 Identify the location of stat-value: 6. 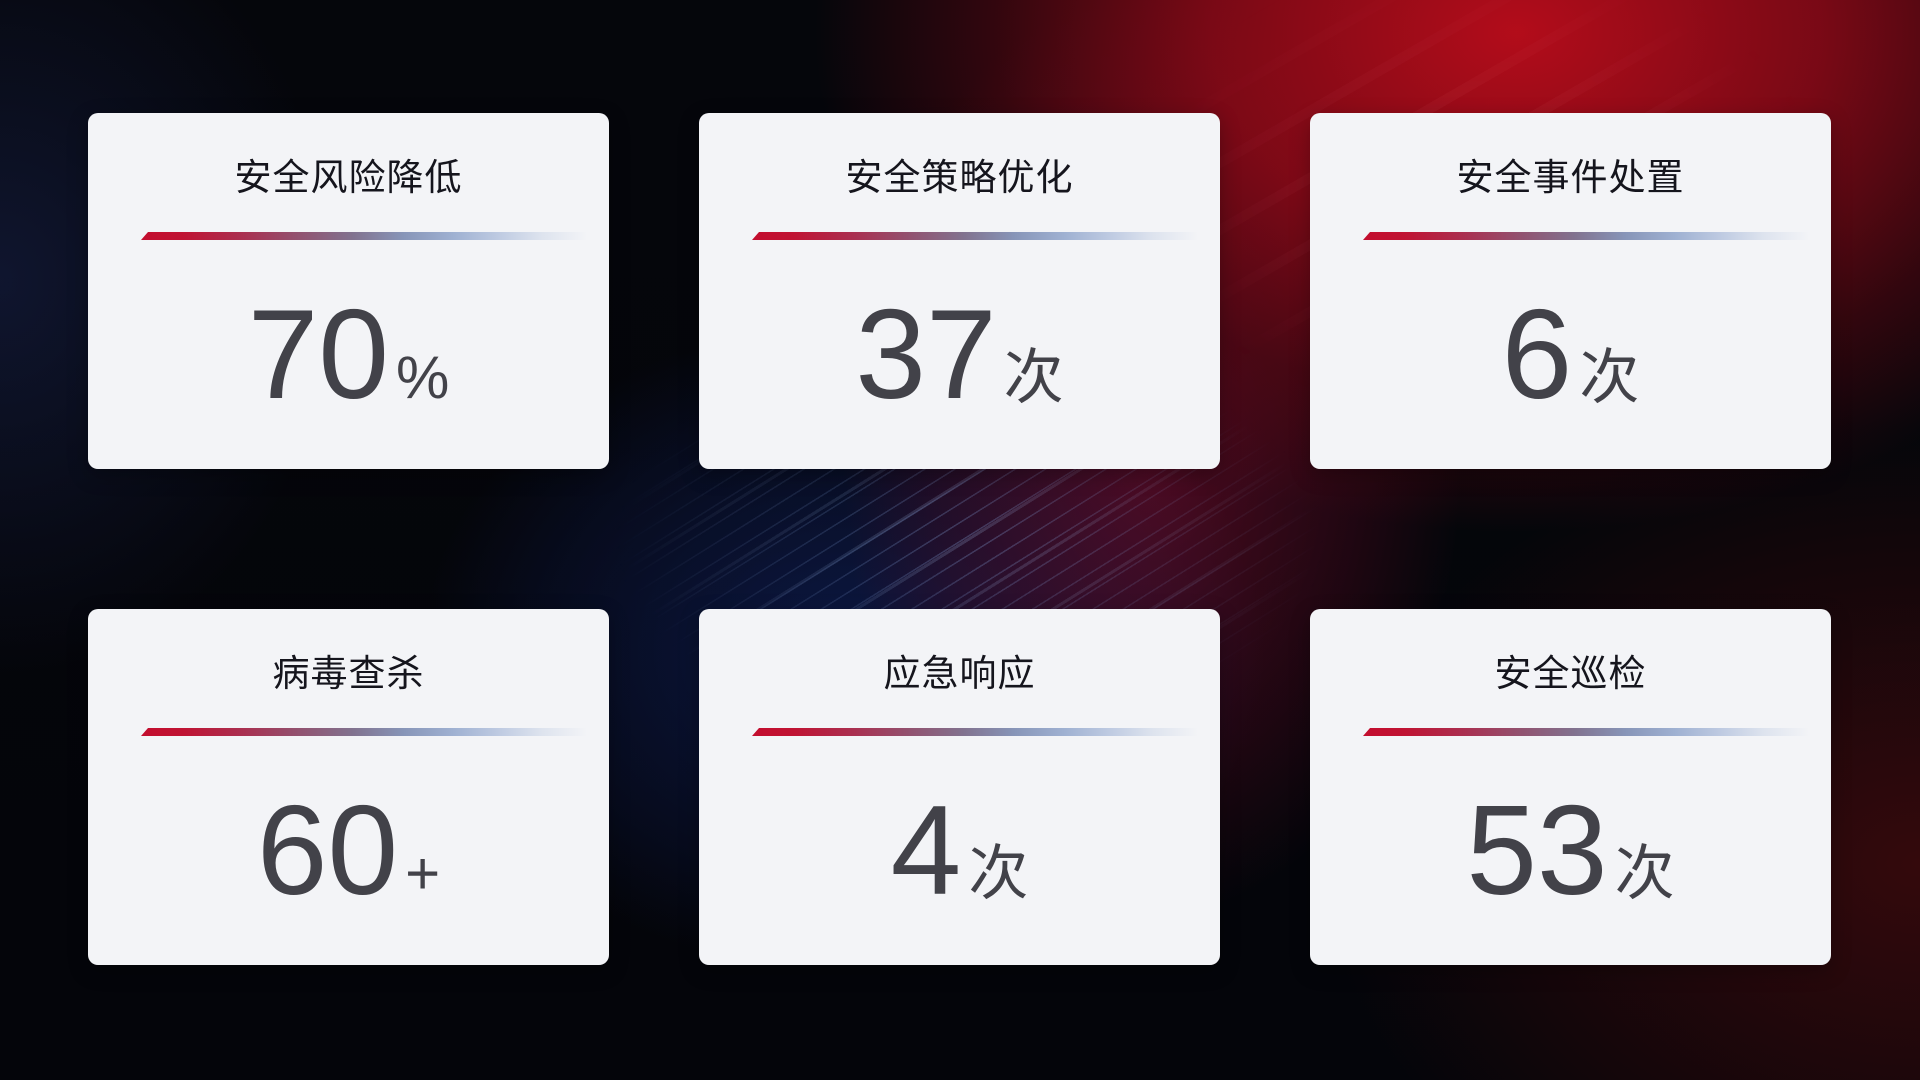
(1537, 354).